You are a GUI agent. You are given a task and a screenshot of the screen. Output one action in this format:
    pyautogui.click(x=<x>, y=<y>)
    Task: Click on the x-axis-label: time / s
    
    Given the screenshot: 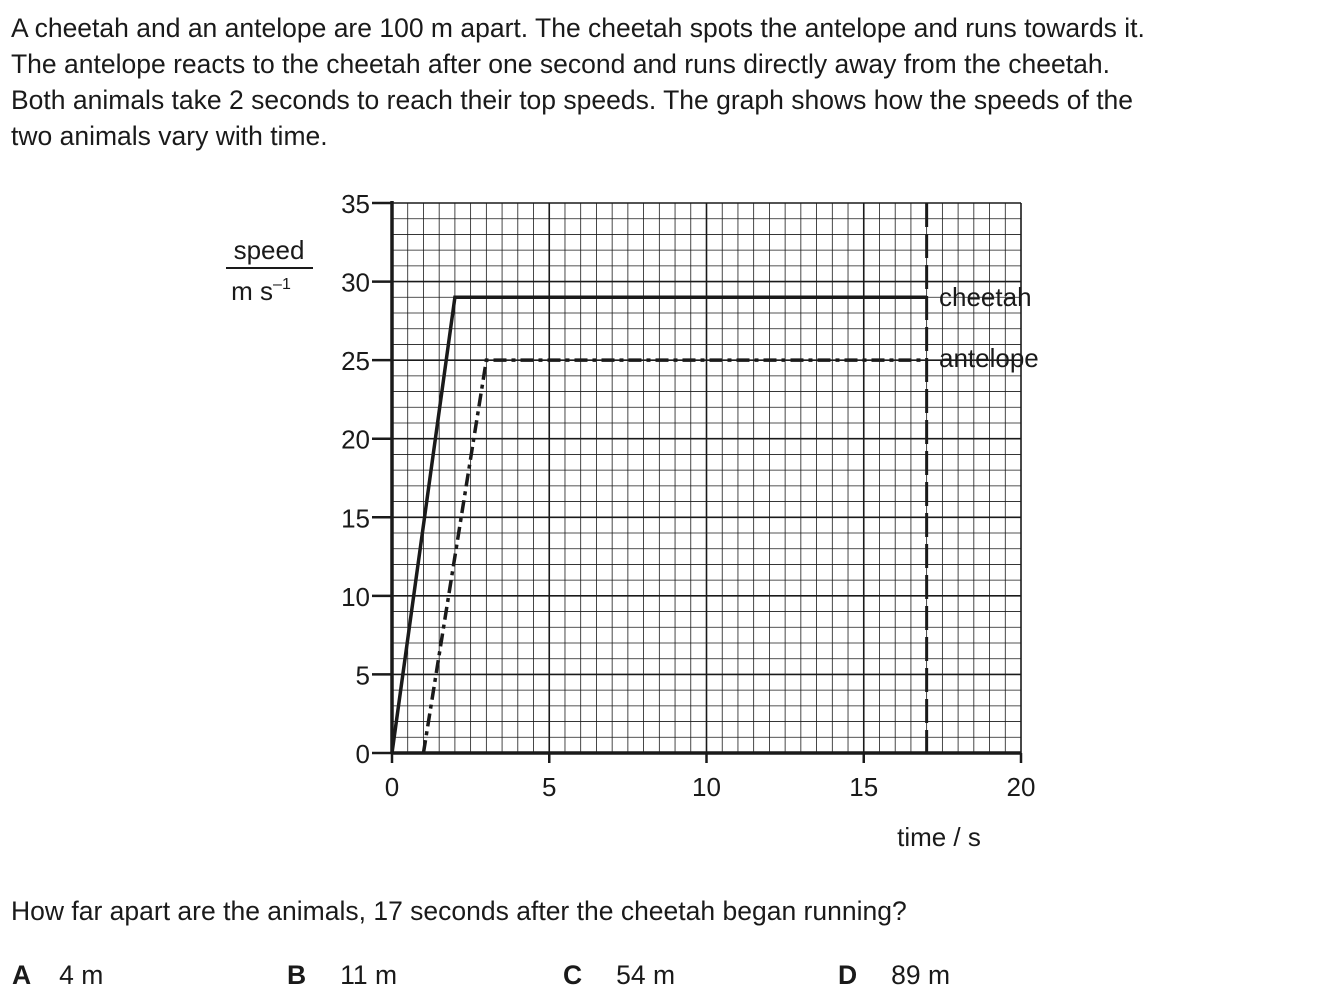 What is the action you would take?
    pyautogui.click(x=939, y=837)
    